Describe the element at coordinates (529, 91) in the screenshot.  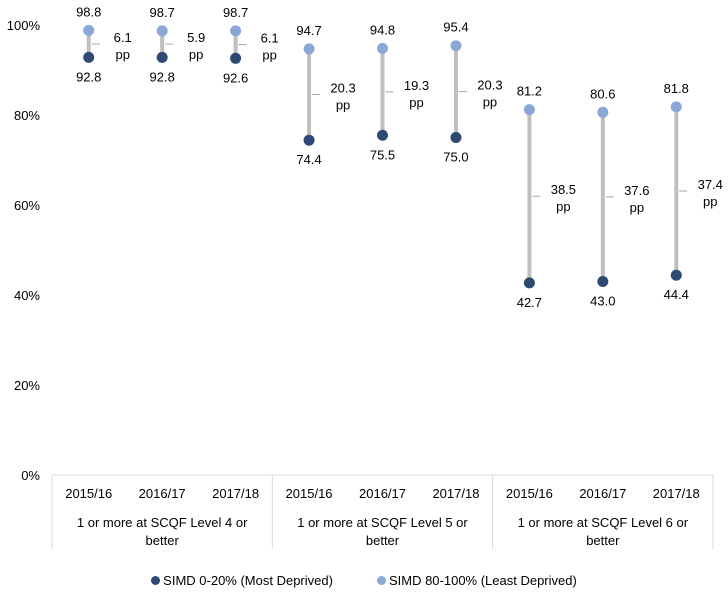
I see `least-deprived-value-label: 81.2` at that location.